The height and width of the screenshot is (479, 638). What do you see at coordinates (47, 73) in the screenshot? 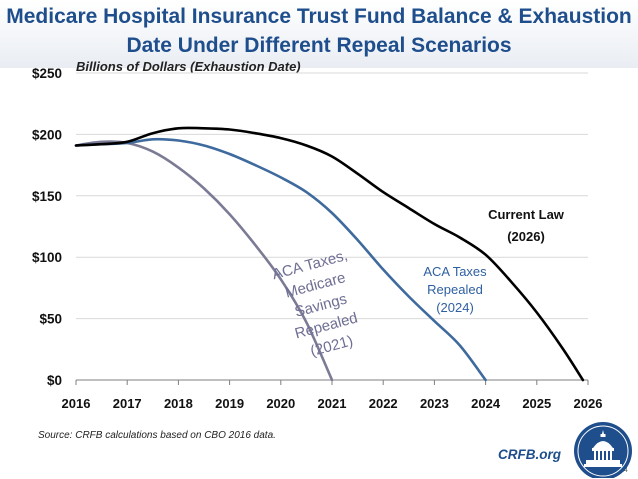
I see `y-tick-label: $250` at bounding box center [47, 73].